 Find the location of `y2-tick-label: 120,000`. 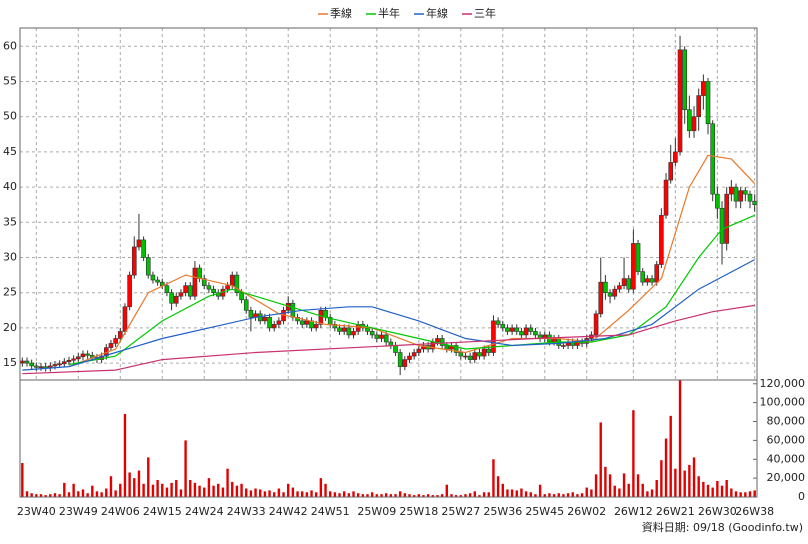

y2-tick-label: 120,000 is located at coordinates (783, 383).